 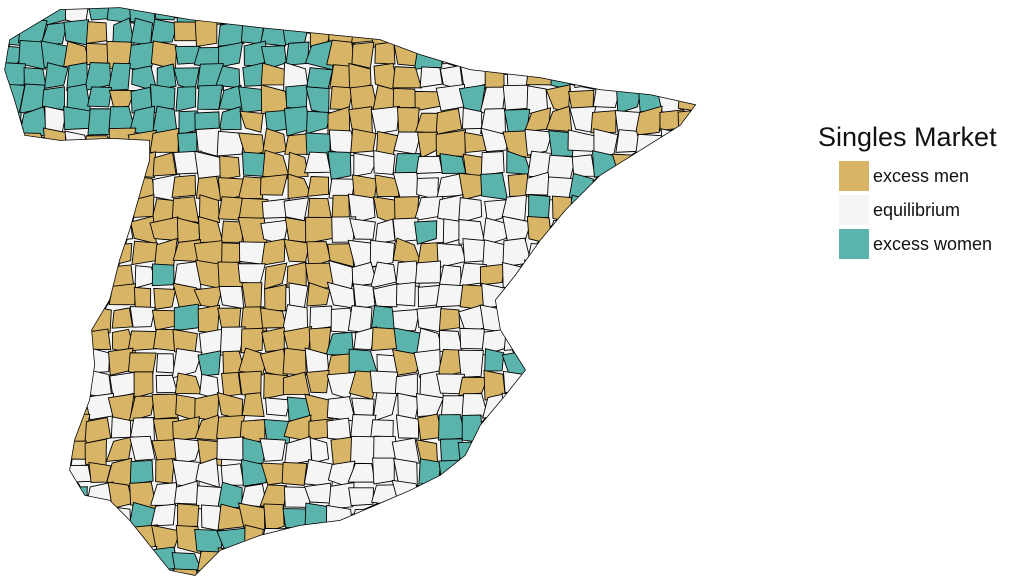 What do you see at coordinates (906, 176) in the screenshot?
I see `legend-item-excess-men: excess men` at bounding box center [906, 176].